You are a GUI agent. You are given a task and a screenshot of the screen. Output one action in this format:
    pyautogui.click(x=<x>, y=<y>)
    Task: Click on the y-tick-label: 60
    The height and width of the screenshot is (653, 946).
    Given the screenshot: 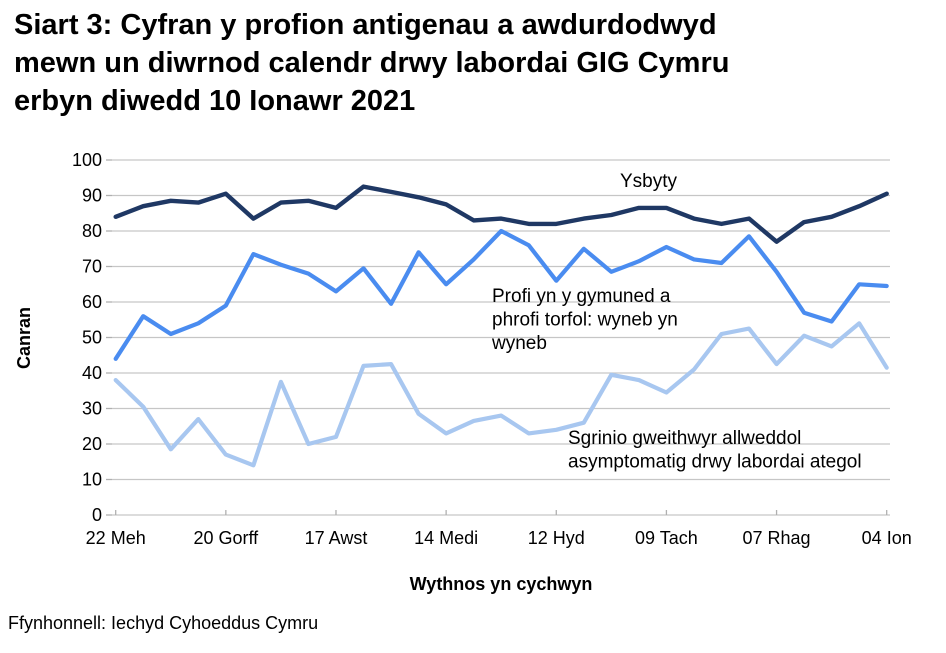 What is the action you would take?
    pyautogui.click(x=92, y=302)
    